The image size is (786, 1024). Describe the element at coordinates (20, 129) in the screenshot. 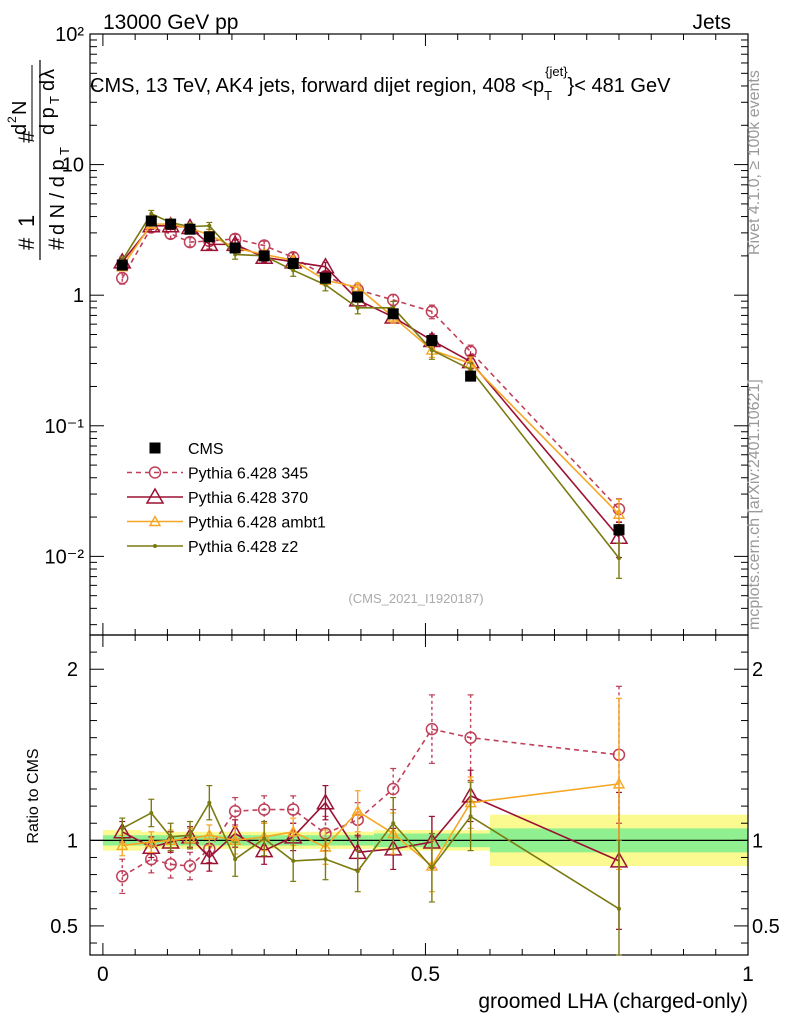

I see `ylabel-part: d` at that location.